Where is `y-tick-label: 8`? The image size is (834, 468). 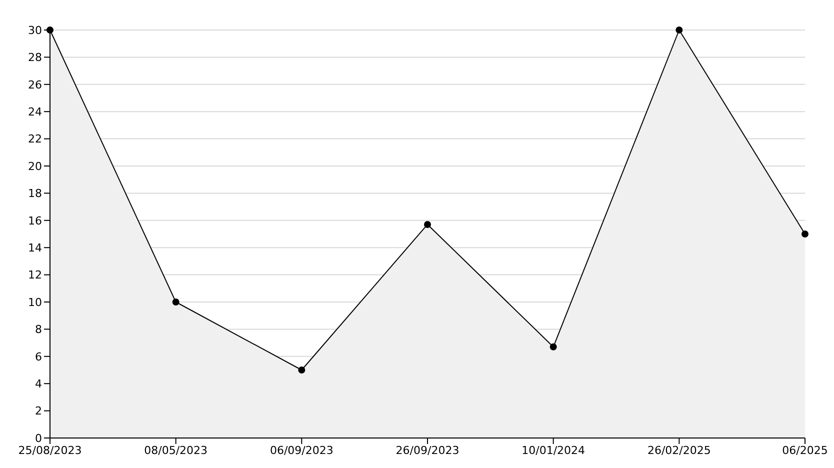
y-tick-label: 8 is located at coordinates (38, 329).